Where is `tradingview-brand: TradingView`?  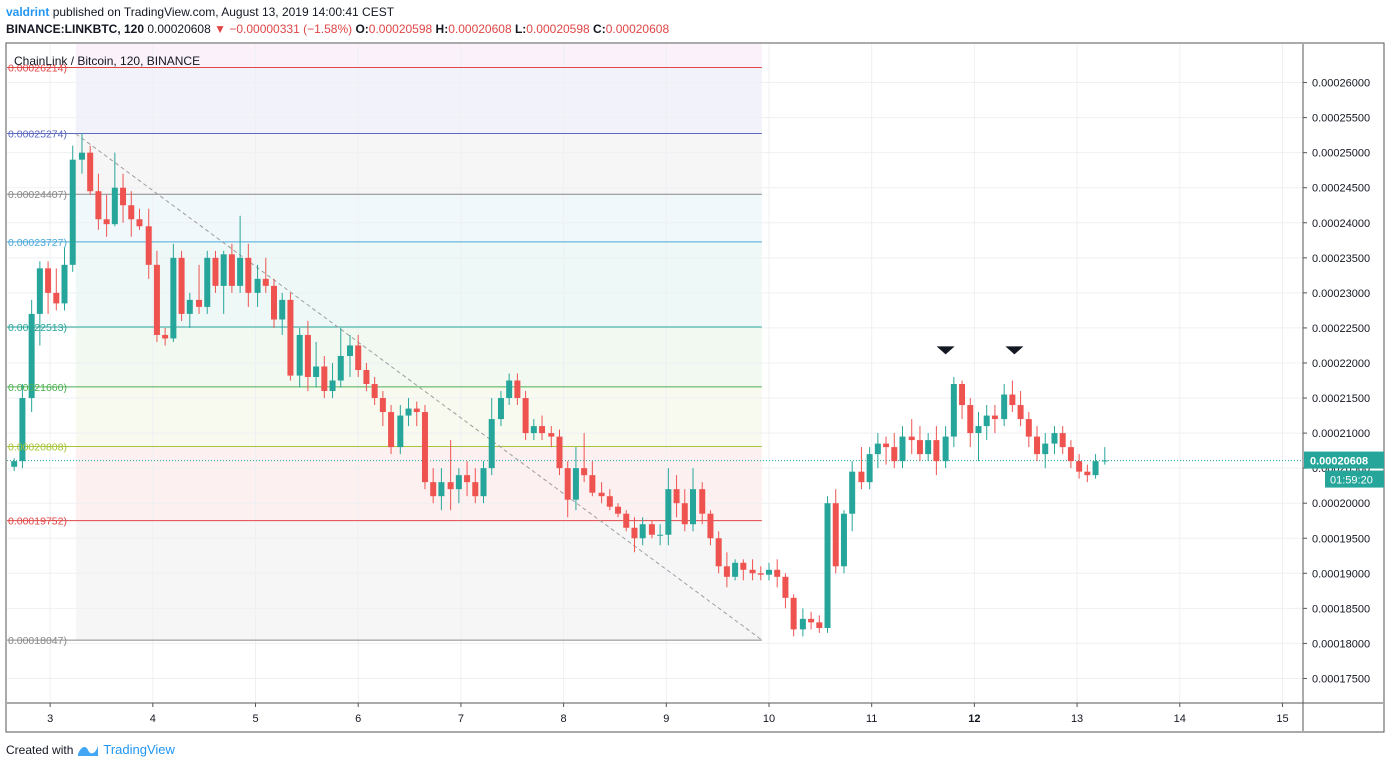 tradingview-brand: TradingView is located at coordinates (139, 749).